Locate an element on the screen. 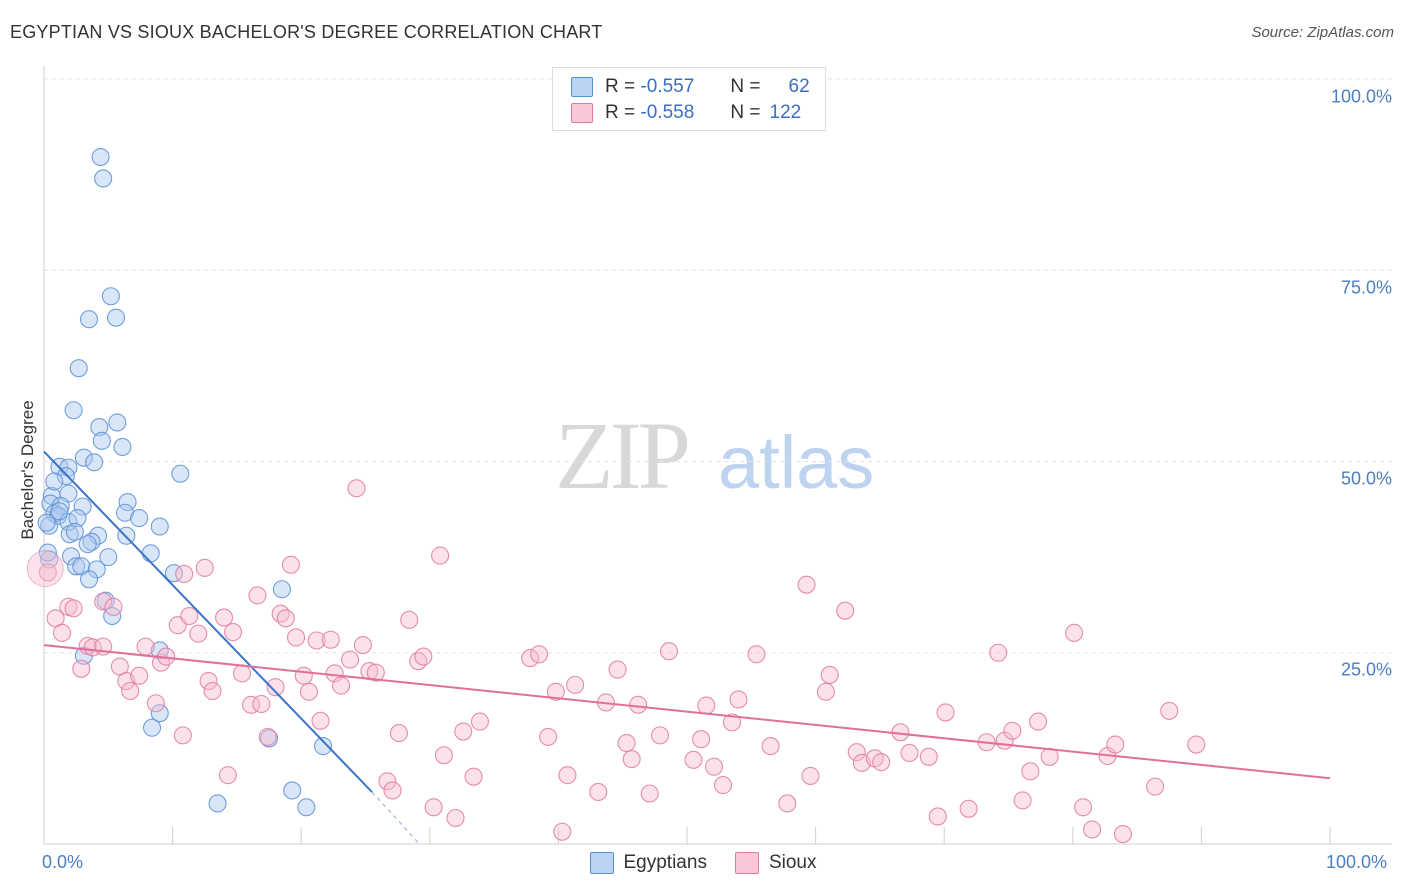 The height and width of the screenshot is (892, 1406). y-tick-25: 25.0% is located at coordinates (1366, 669).